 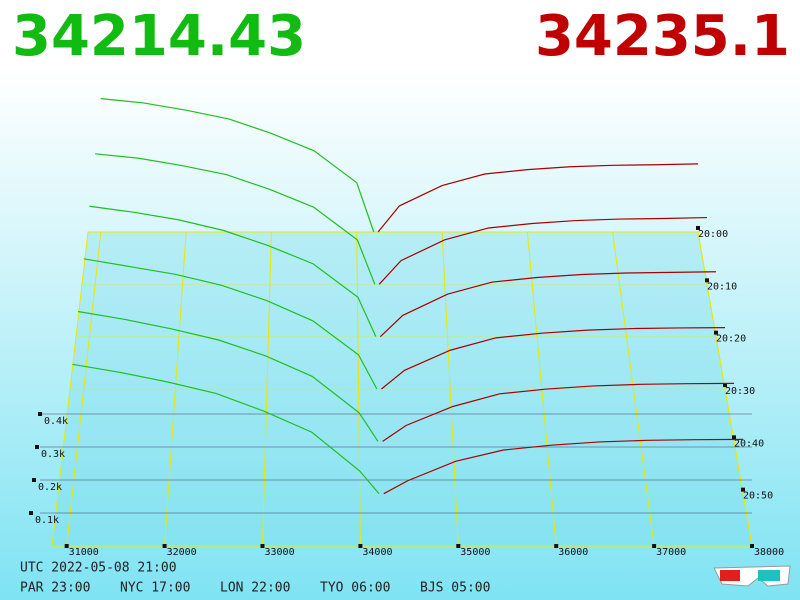 What do you see at coordinates (671, 552) in the screenshot?
I see `x-tick-label: 37000` at bounding box center [671, 552].